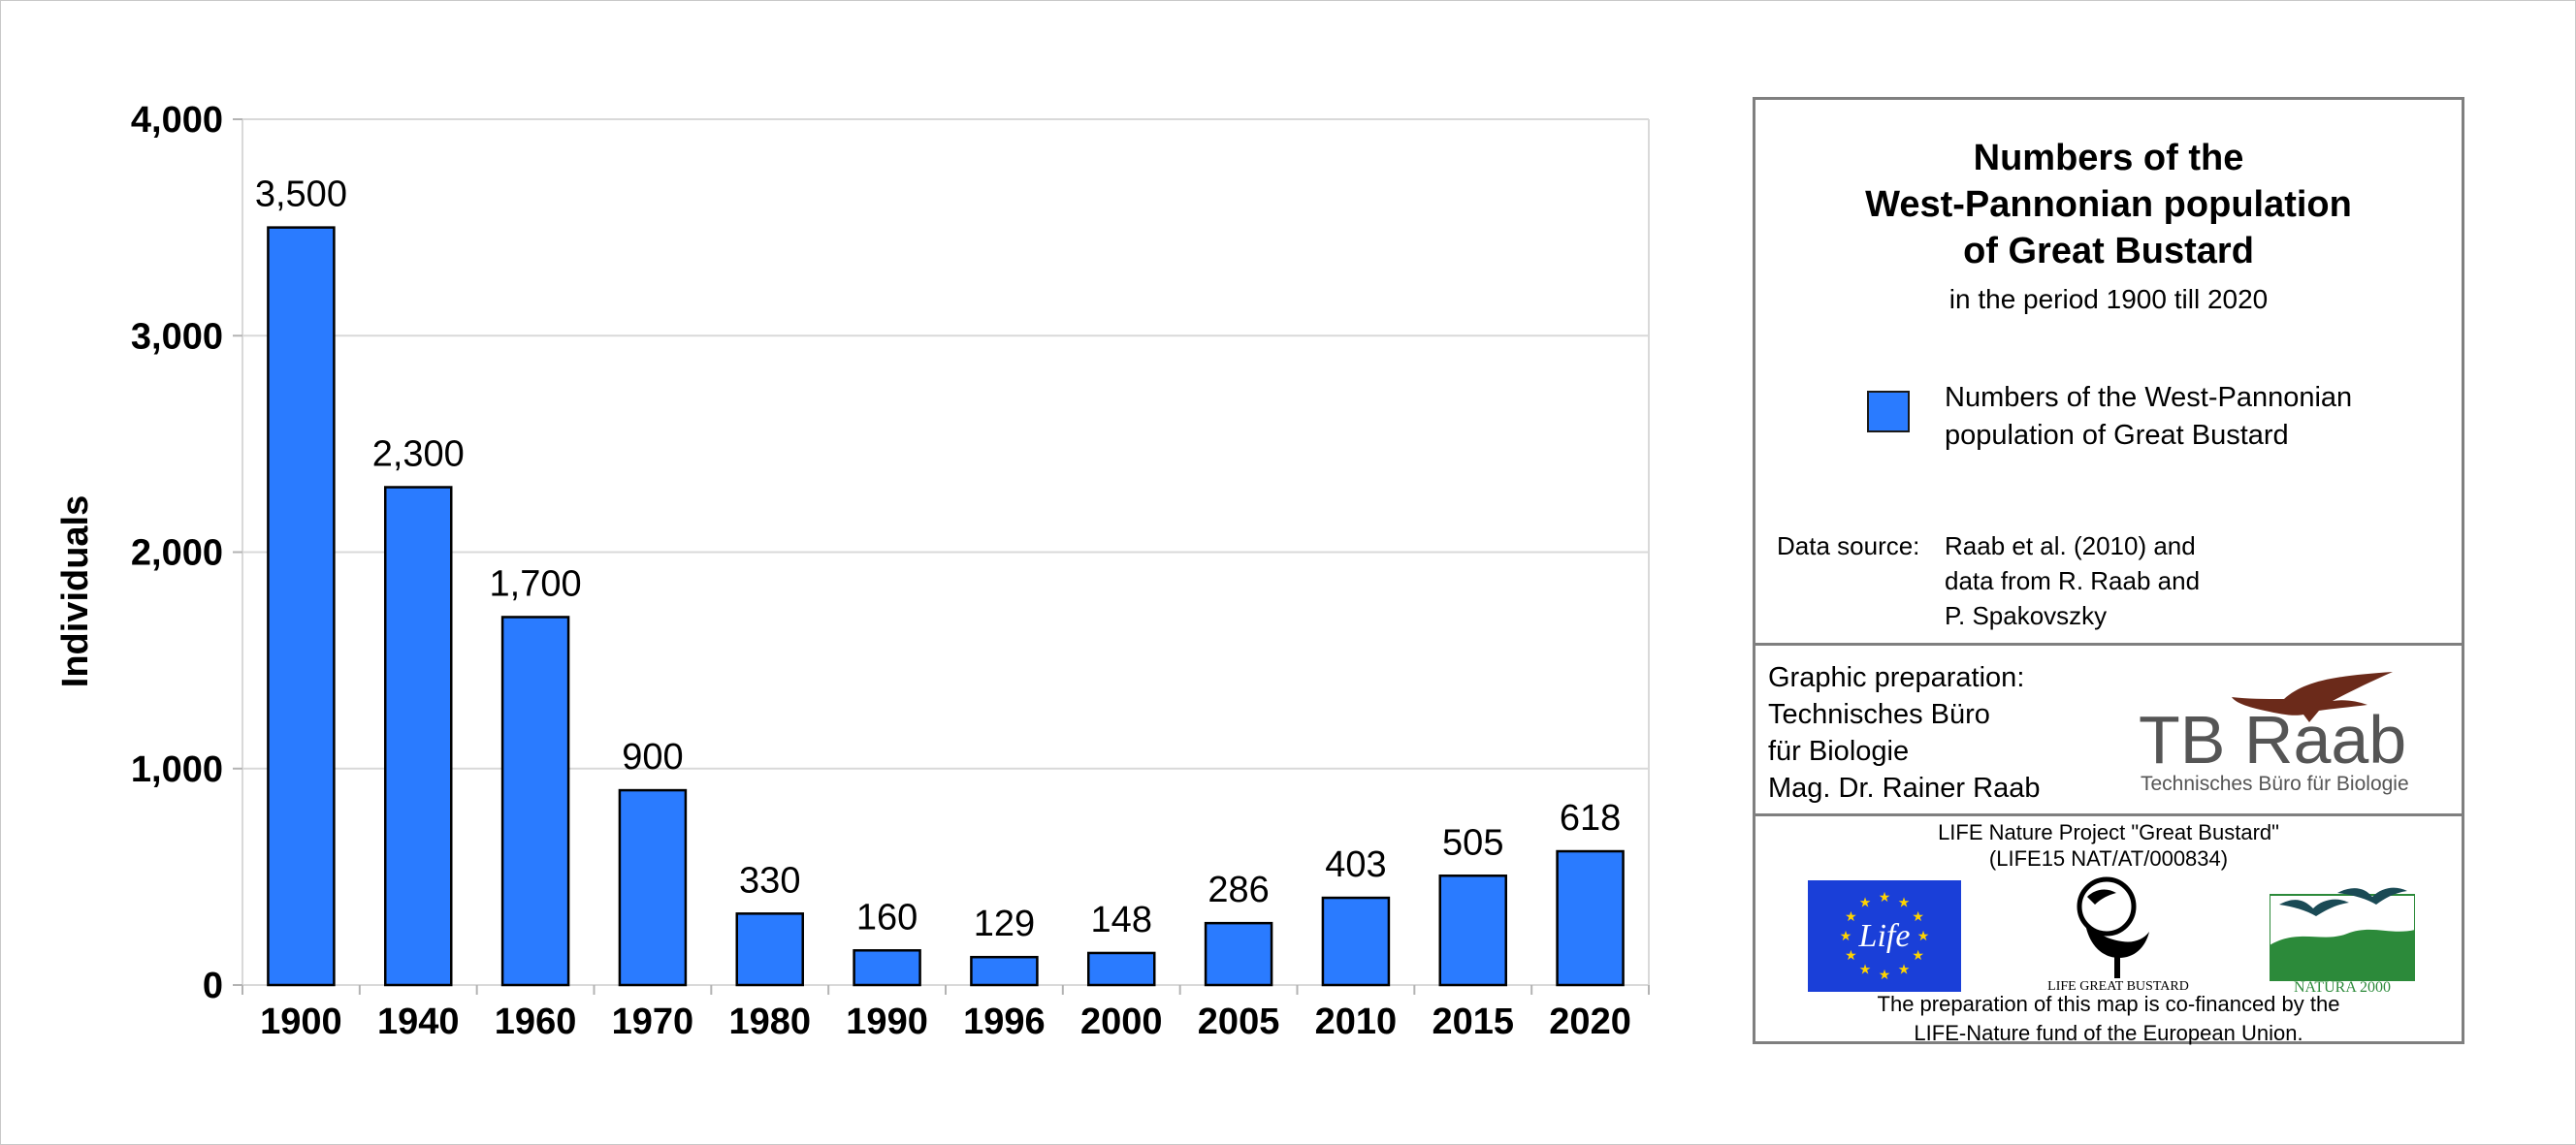 This screenshot has width=2576, height=1145. I want to click on prep-line: Graphic preparation:, so click(1896, 677).